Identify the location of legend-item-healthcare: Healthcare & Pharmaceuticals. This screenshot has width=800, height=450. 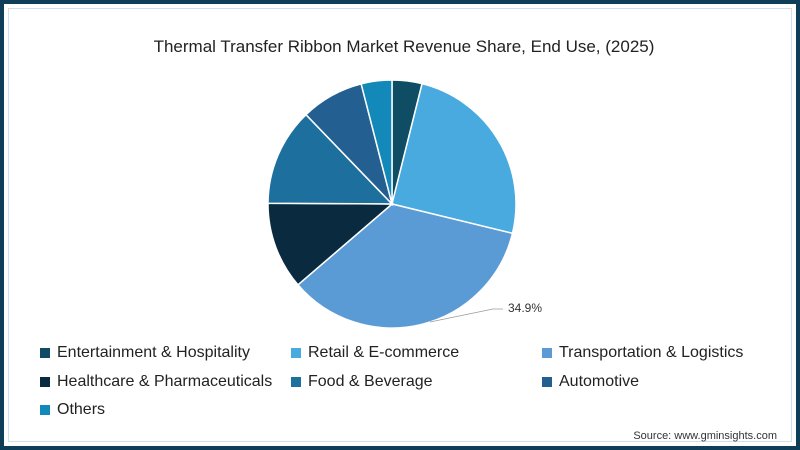
(156, 382).